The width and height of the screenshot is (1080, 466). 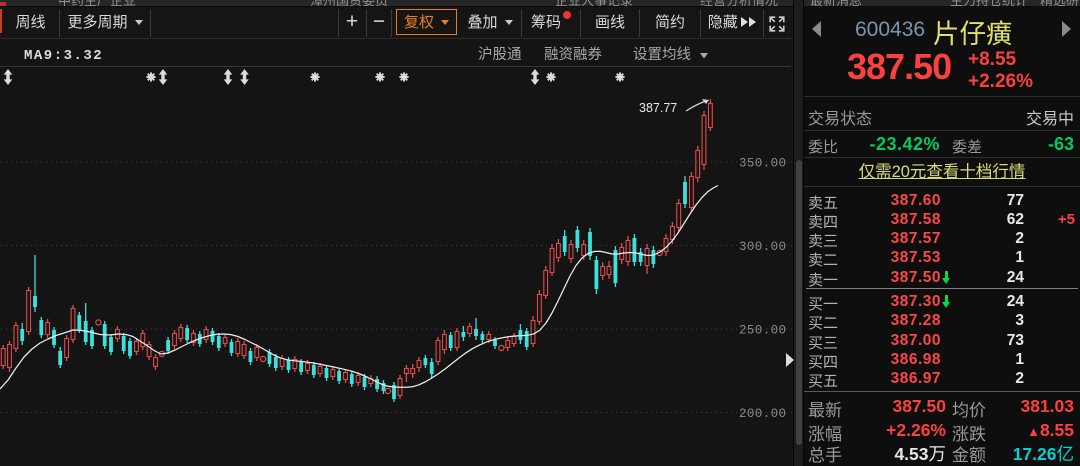 What do you see at coordinates (762, 247) in the screenshot?
I see `svg-text: 300.00` at bounding box center [762, 247].